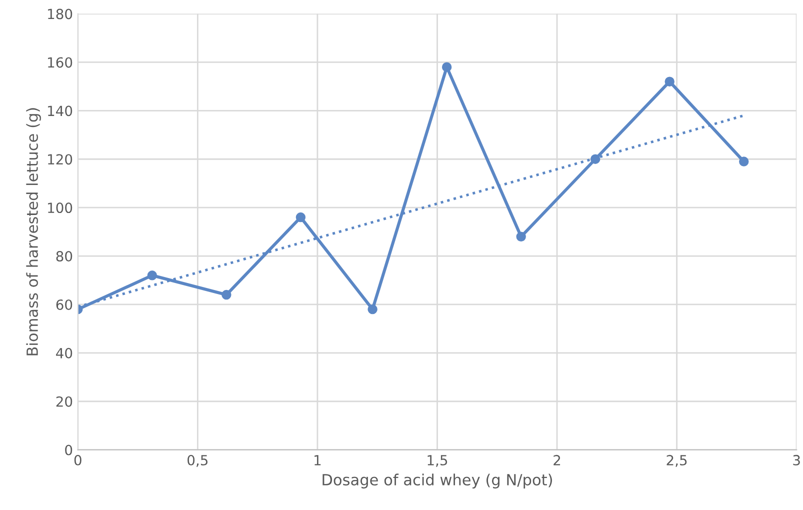 This screenshot has height=510, width=803. I want to click on x-tick-label: 0,5, so click(198, 460).